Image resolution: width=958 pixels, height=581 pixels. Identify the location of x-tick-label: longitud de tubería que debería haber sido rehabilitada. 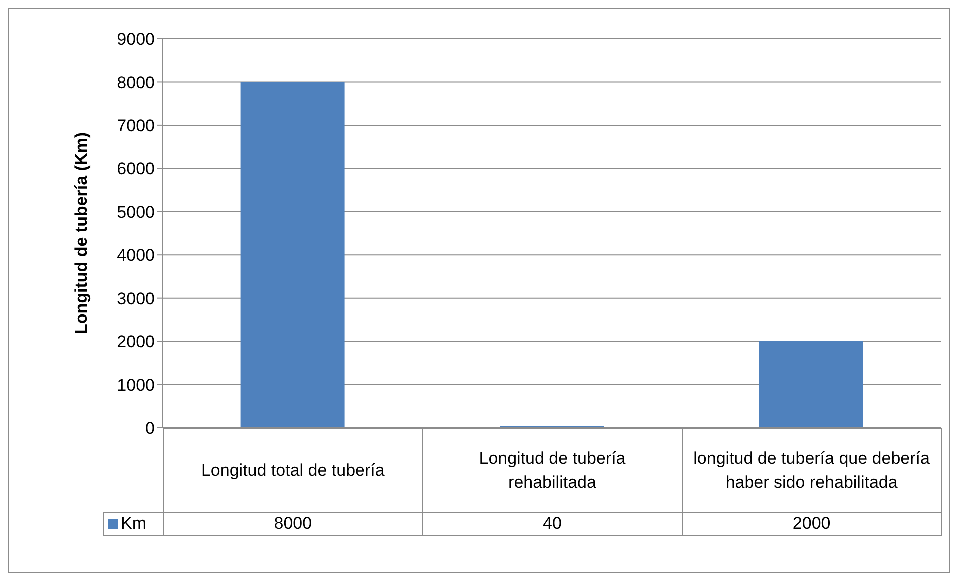
(812, 470).